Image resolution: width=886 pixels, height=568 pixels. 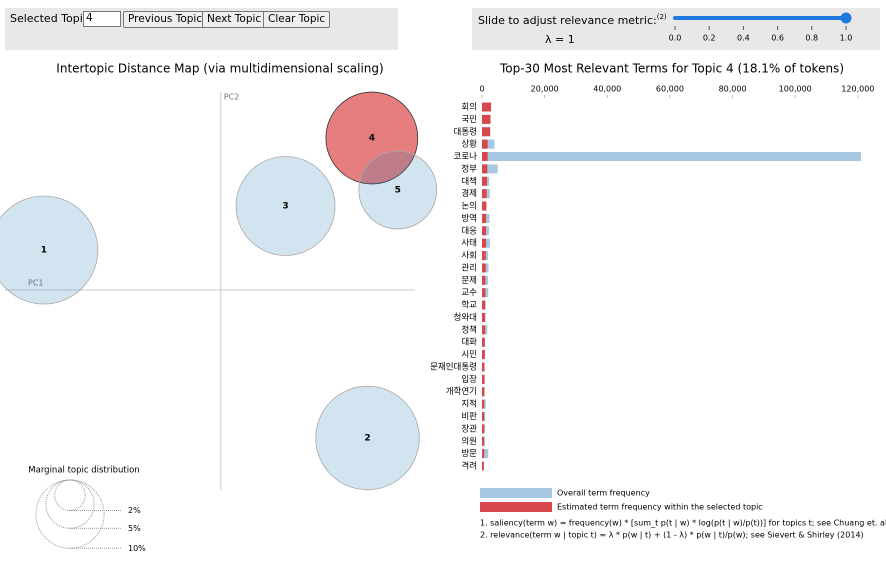 What do you see at coordinates (469, 379) in the screenshot?
I see `term-label: 입장` at bounding box center [469, 379].